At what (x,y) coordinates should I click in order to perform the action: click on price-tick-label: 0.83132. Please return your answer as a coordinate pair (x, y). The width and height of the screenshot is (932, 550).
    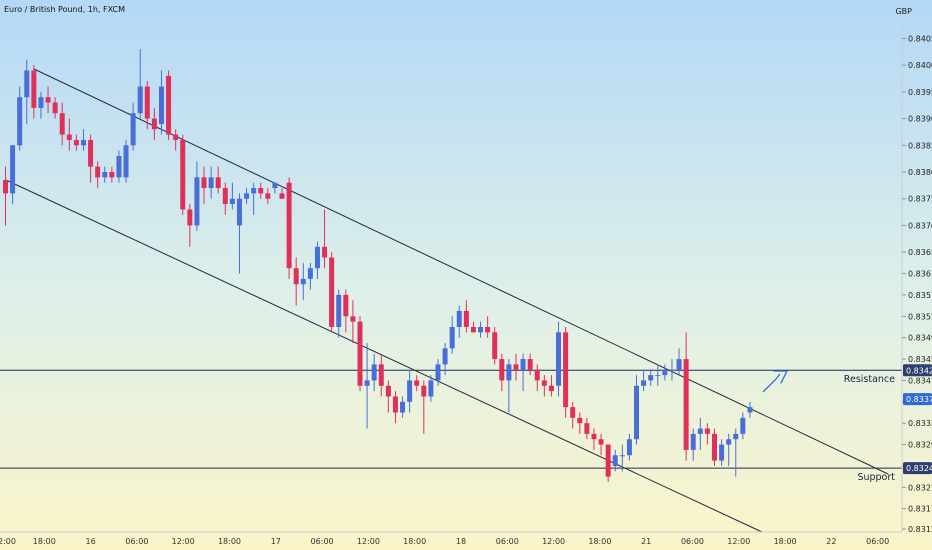
    Looking at the image, I should click on (920, 529).